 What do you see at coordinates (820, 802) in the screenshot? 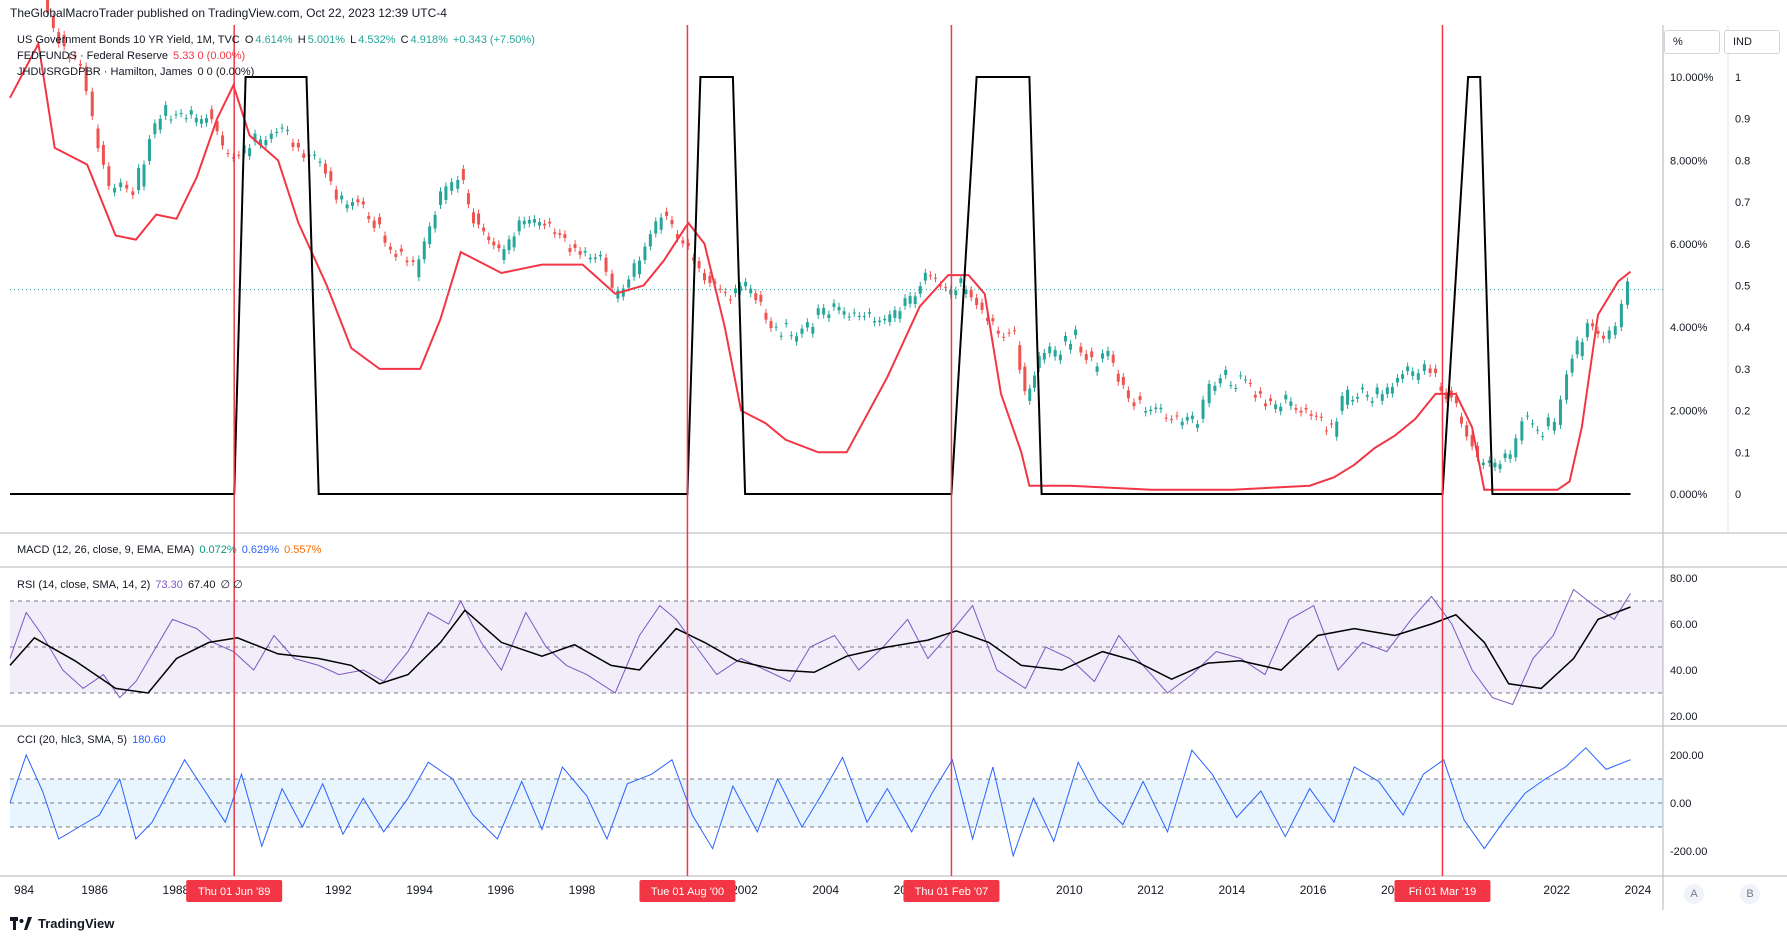
I see `cci-line` at bounding box center [820, 802].